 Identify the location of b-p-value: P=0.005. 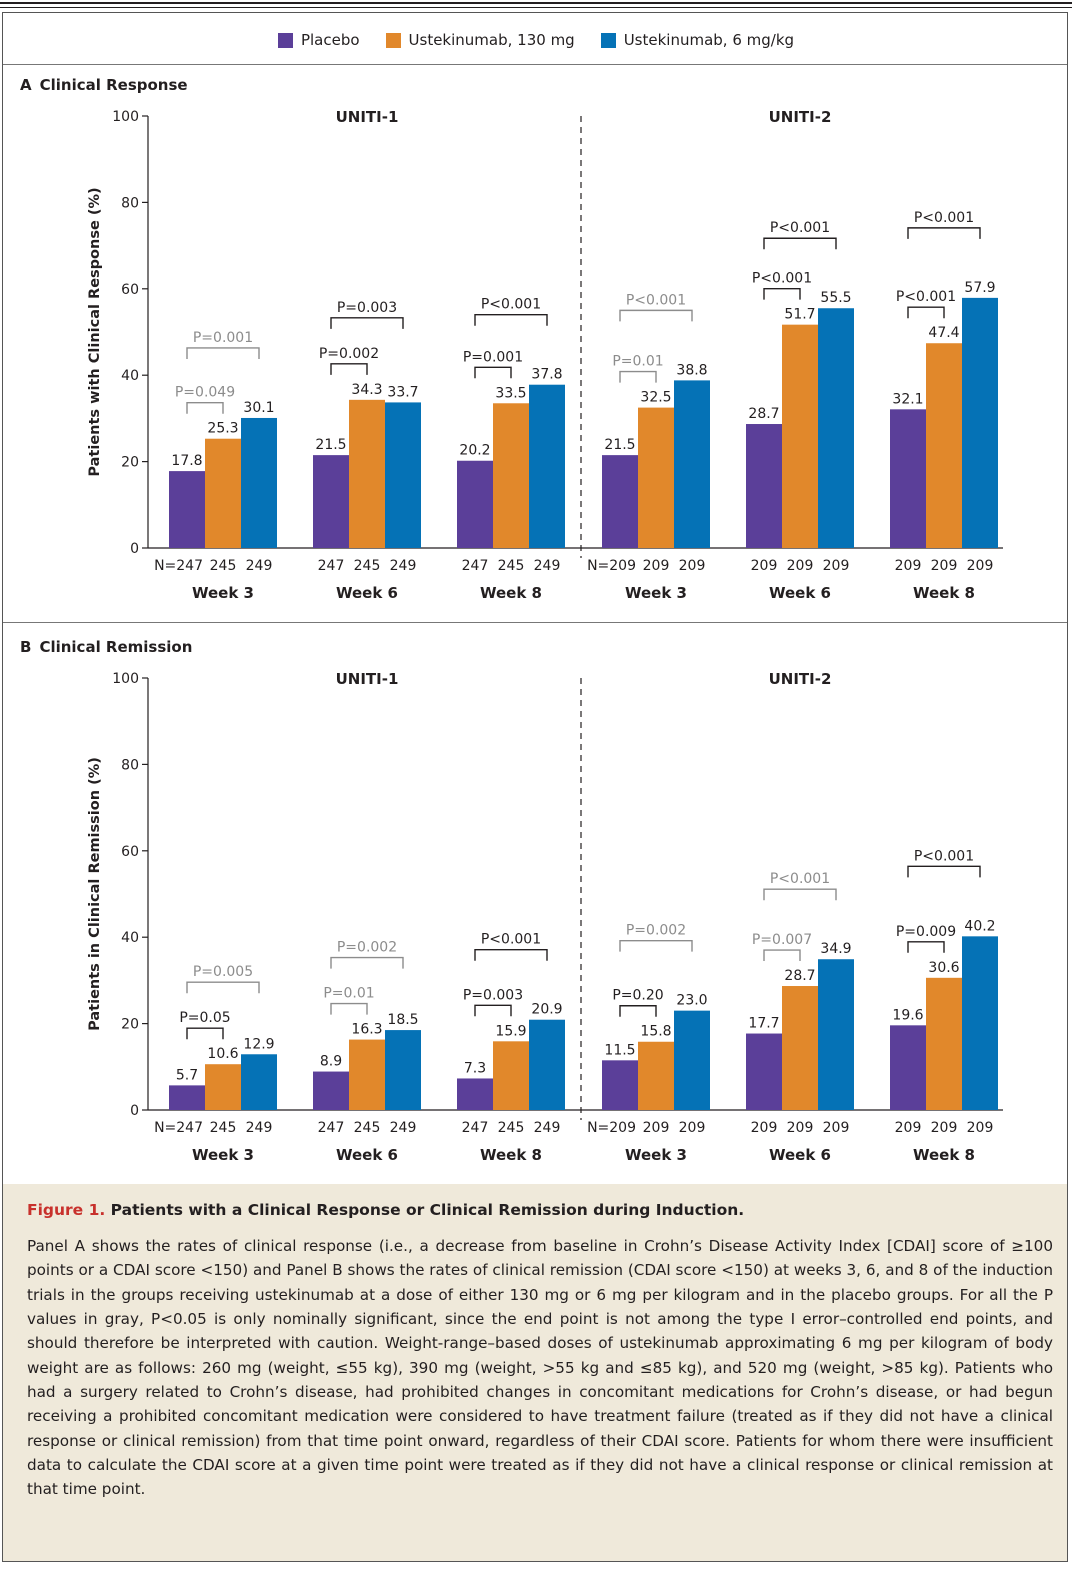
(223, 972).